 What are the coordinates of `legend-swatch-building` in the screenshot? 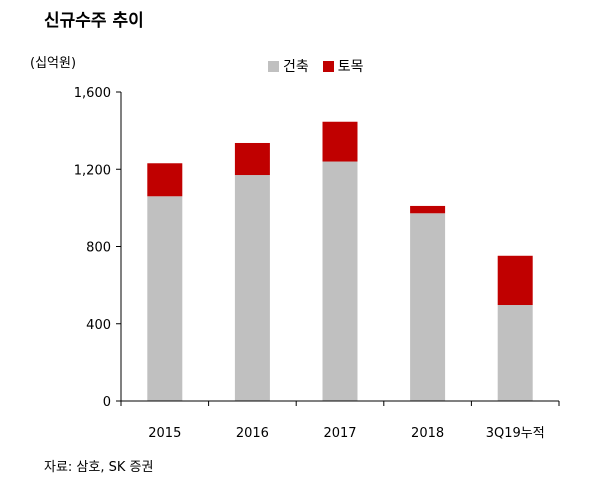 It's located at (273, 66).